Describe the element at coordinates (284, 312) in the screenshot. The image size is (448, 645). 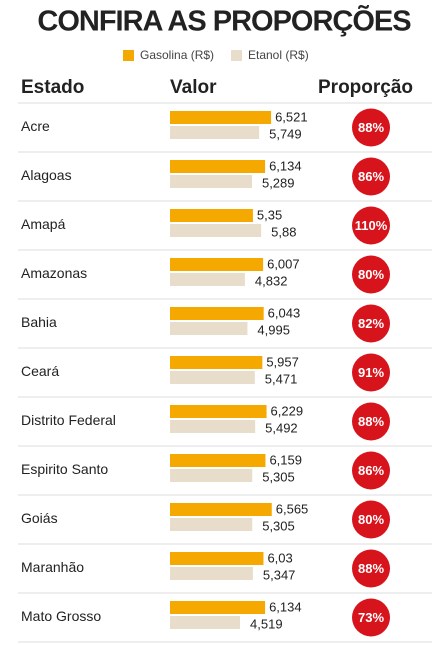
I see `value-label: 6,043` at that location.